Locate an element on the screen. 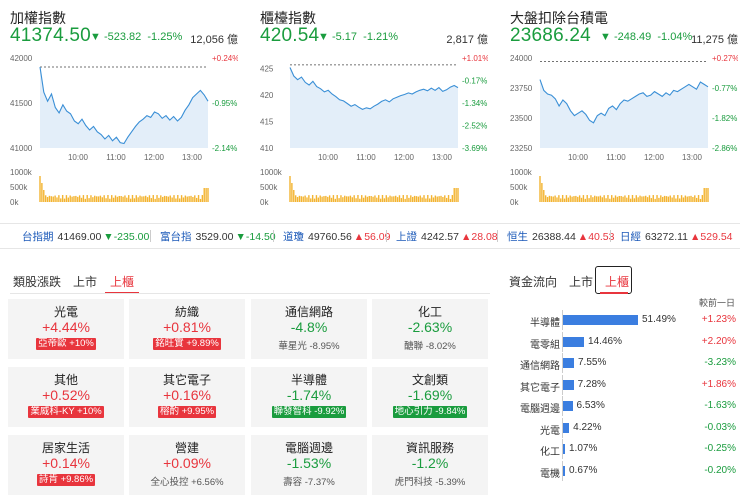 Image resolution: width=740 pixels, height=501 pixels. sector-card: 光電 +4.44% 亞帝歐 +10% is located at coordinates (66, 329).